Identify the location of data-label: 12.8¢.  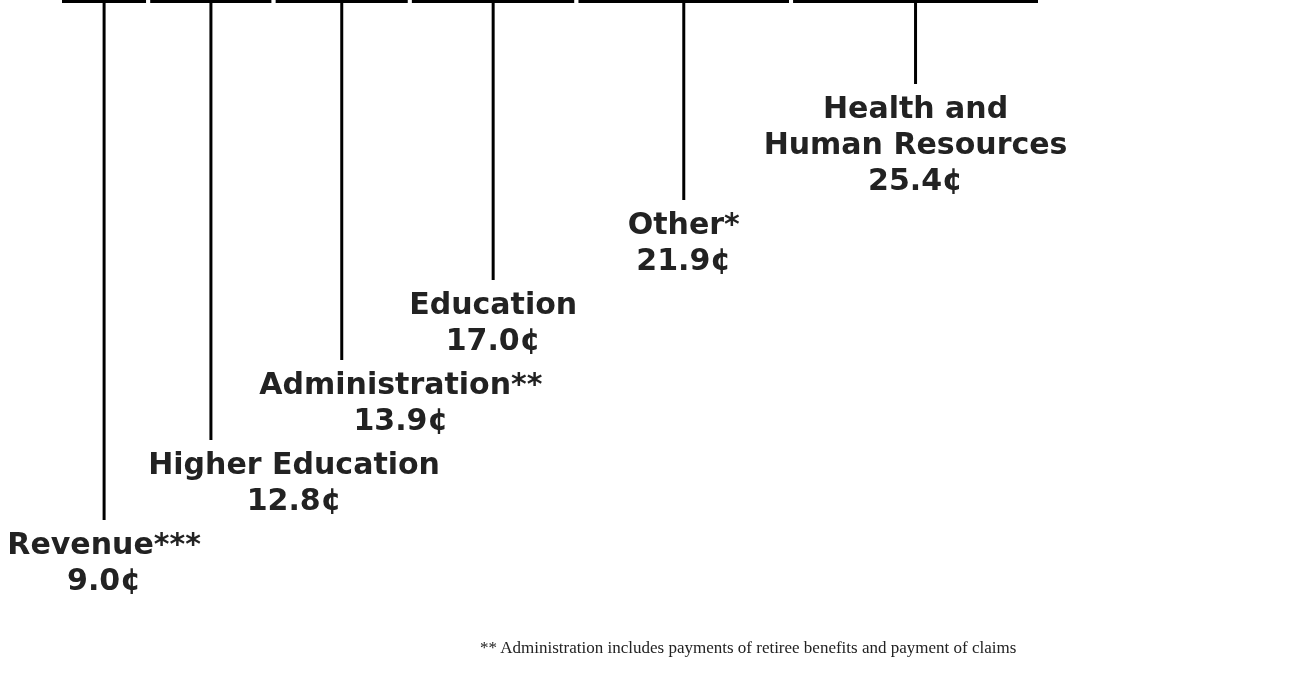
(294, 499).